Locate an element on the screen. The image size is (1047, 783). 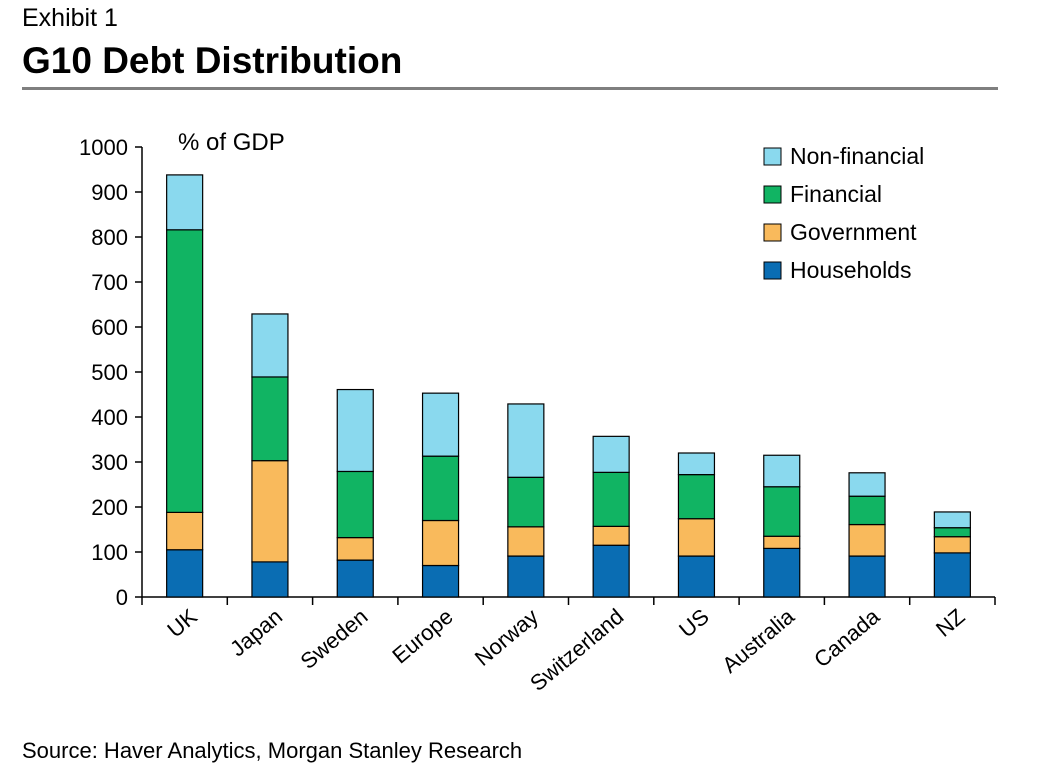
exhibit-label: Exhibit 1 is located at coordinates (70, 18).